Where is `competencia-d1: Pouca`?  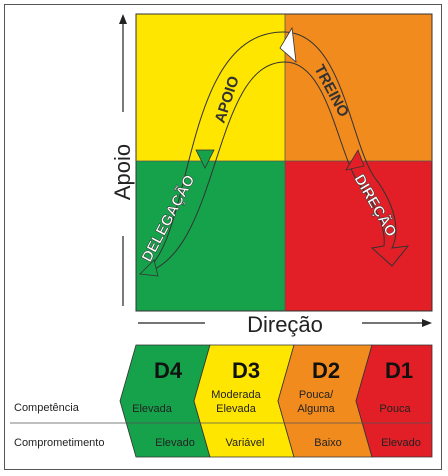
competencia-d1: Pouca is located at coordinates (395, 409).